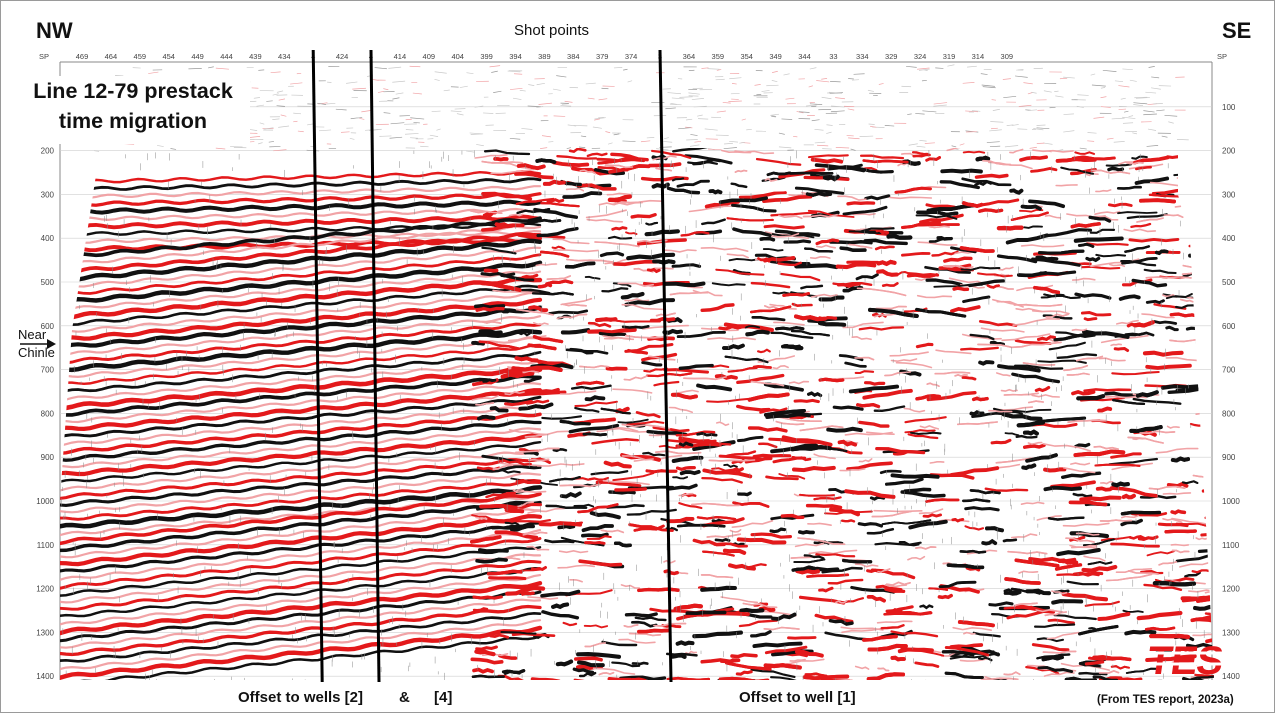 Image resolution: width=1275 pixels, height=713 pixels. I want to click on time-label-left: 300, so click(48, 194).